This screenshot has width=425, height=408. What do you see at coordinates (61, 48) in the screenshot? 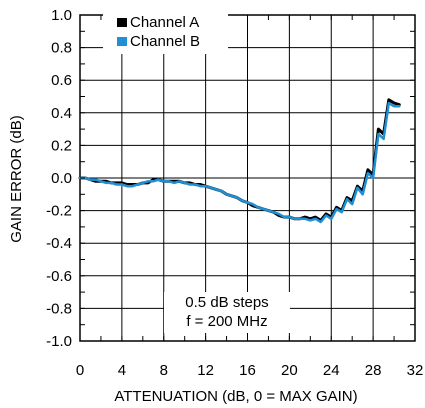
I see `y-tick-label: 0.8` at bounding box center [61, 48].